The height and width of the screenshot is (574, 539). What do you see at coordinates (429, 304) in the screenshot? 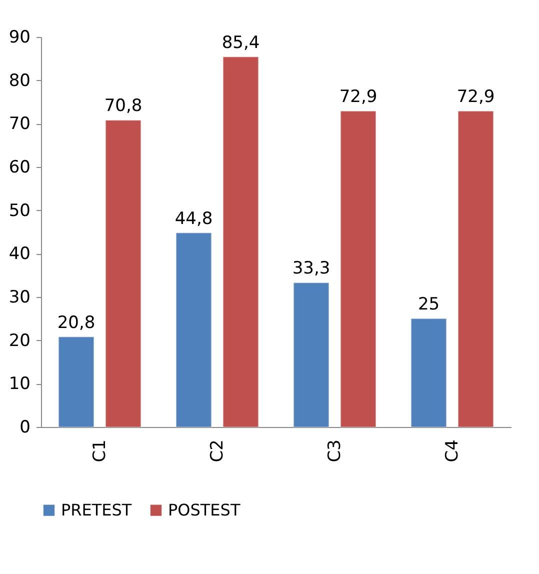
I see `data-label: 25` at bounding box center [429, 304].